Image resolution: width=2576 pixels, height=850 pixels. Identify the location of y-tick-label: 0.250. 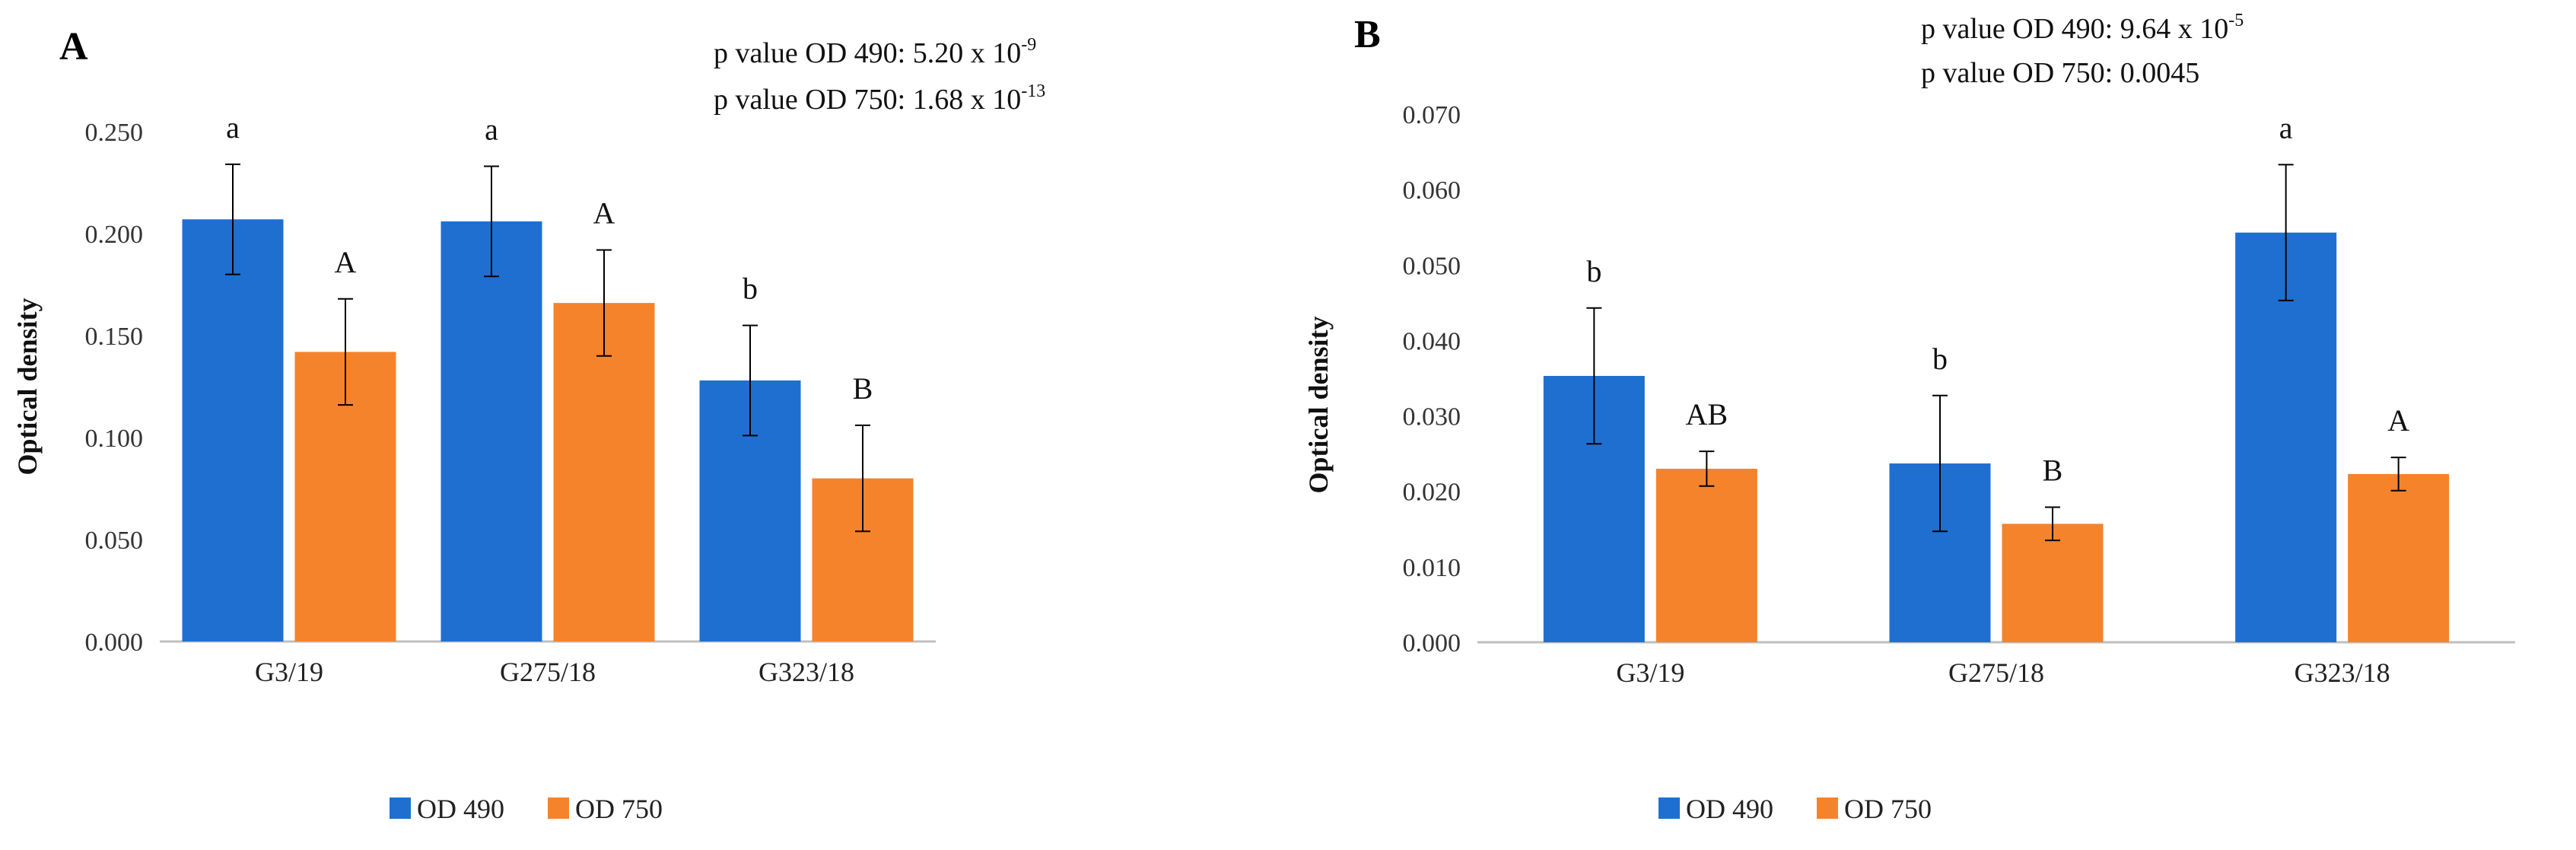
(115, 133).